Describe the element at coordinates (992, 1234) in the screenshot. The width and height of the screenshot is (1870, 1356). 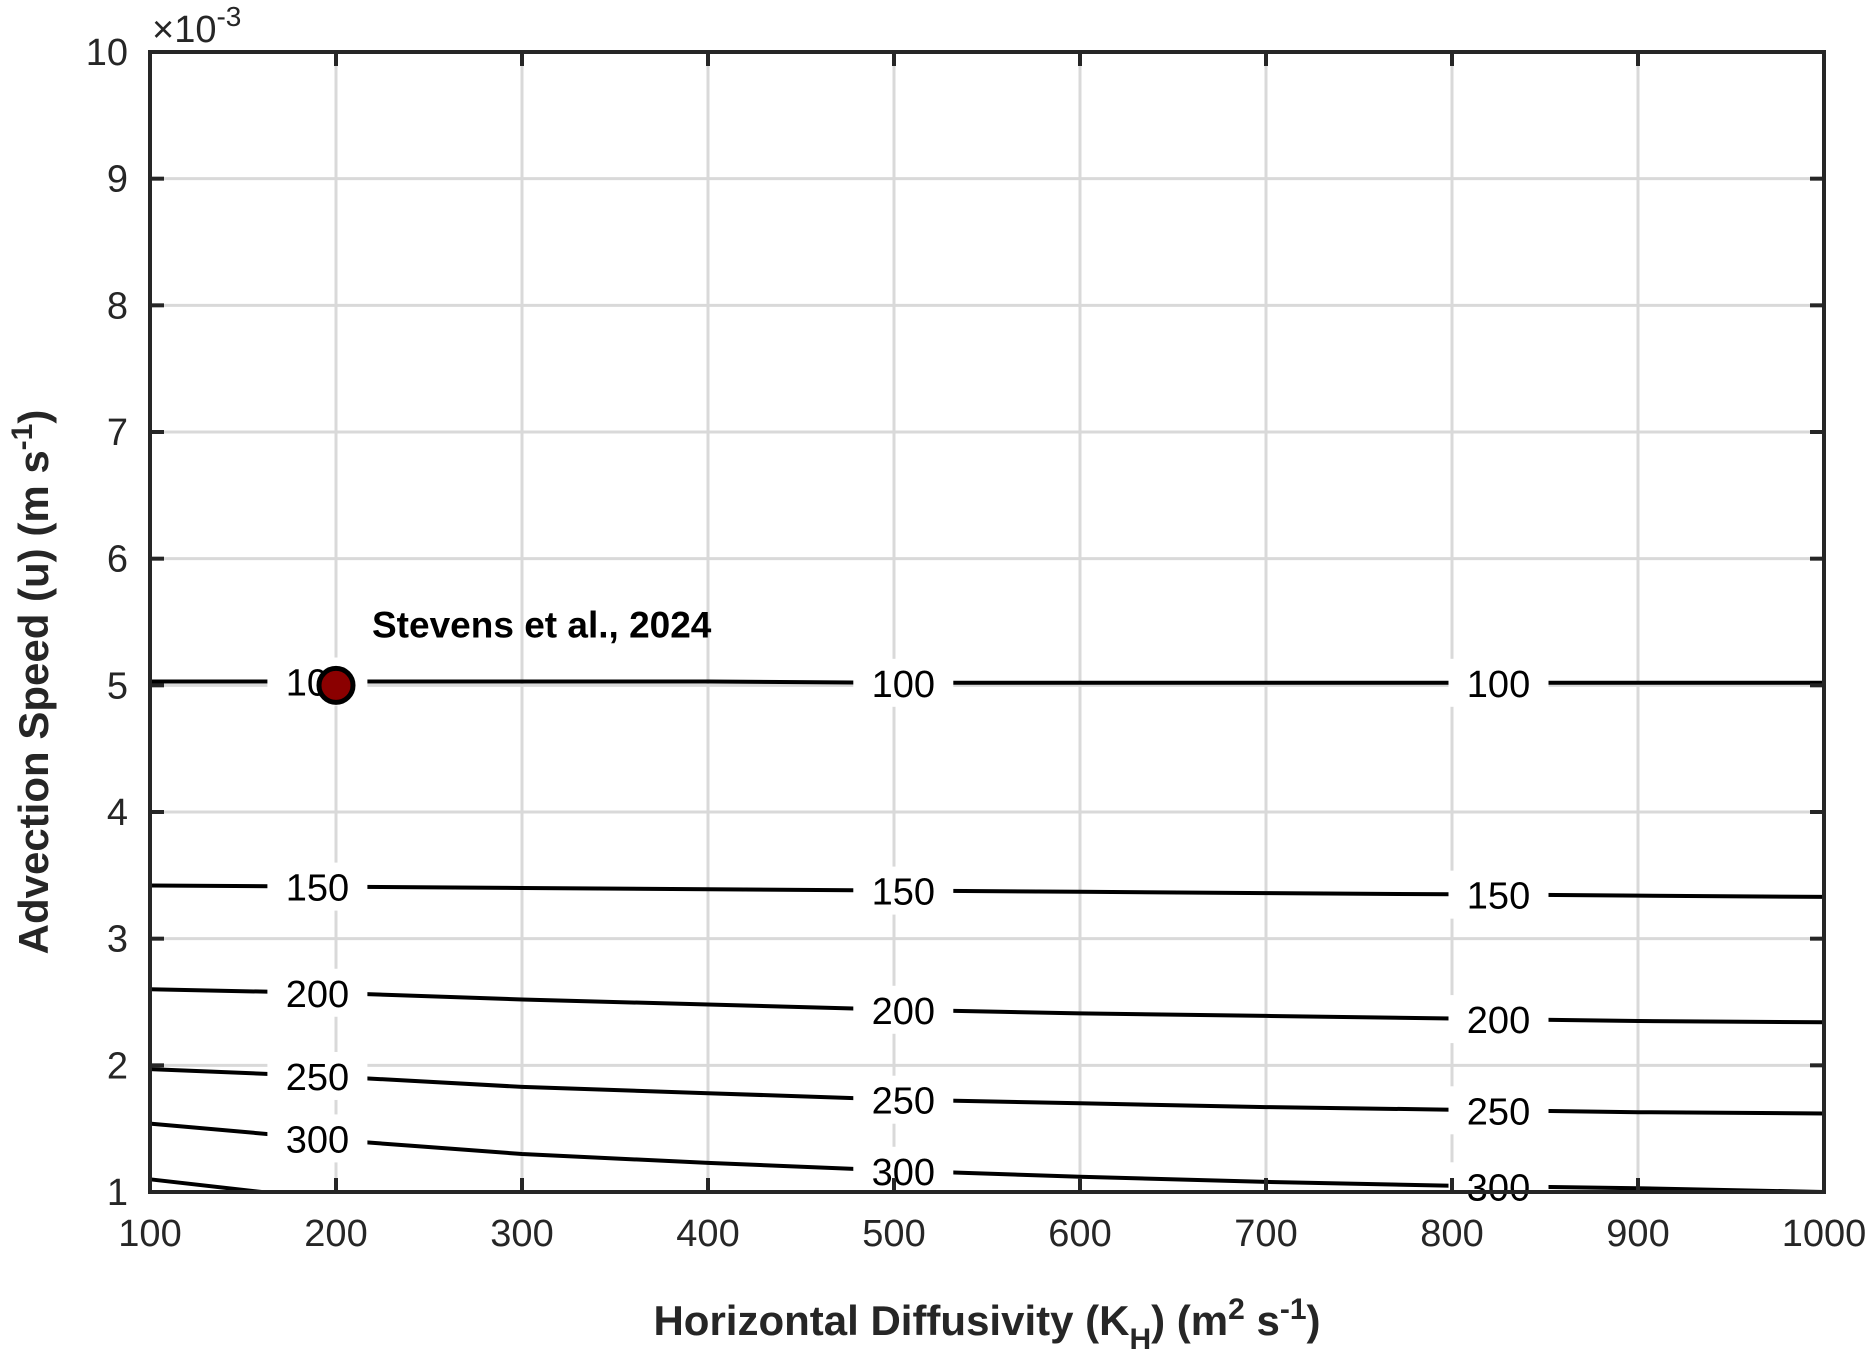
I see `x-tick-labels: 100 200 300 400 500 600 700 800 900 1000` at that location.